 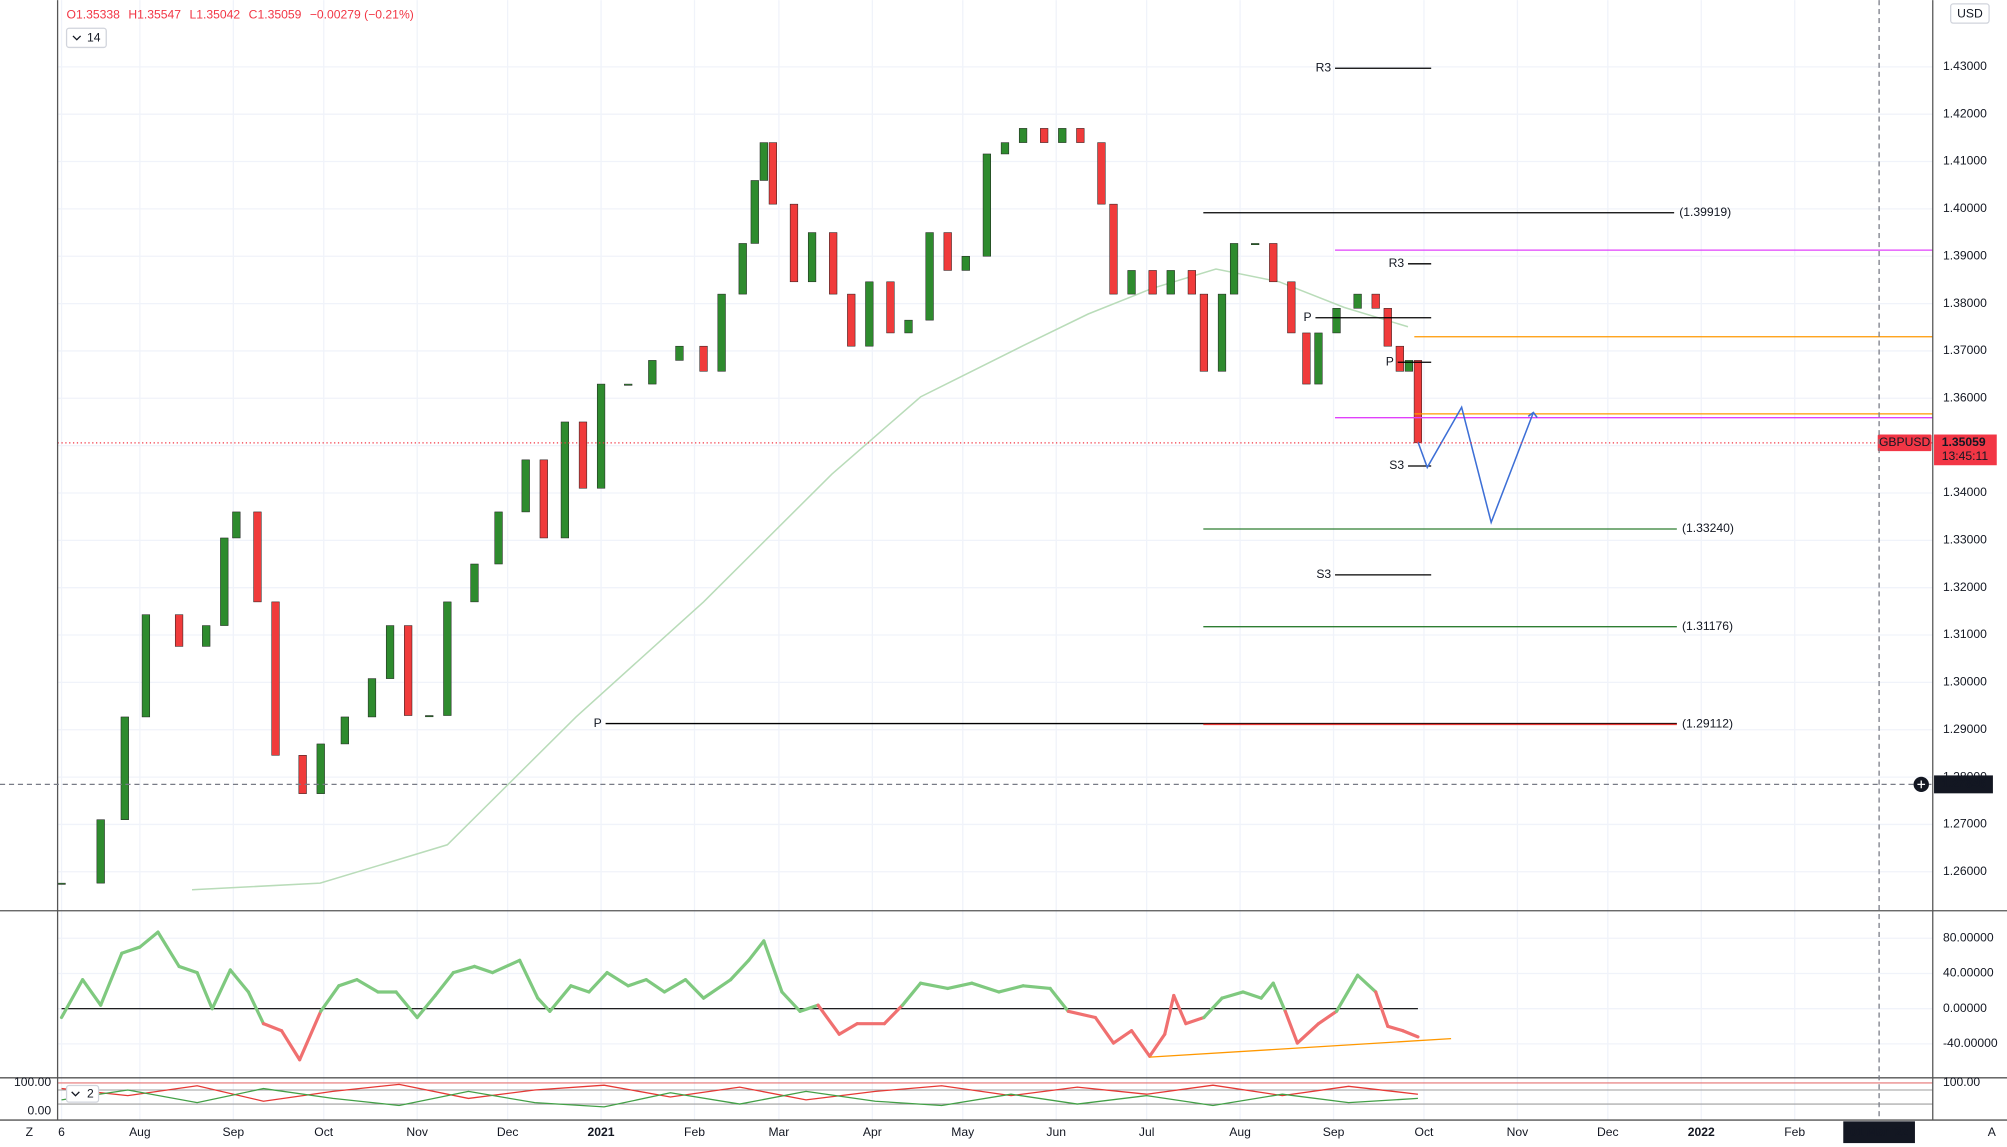 What do you see at coordinates (1240, 1132) in the screenshot?
I see `x-tick-label: Aug` at bounding box center [1240, 1132].